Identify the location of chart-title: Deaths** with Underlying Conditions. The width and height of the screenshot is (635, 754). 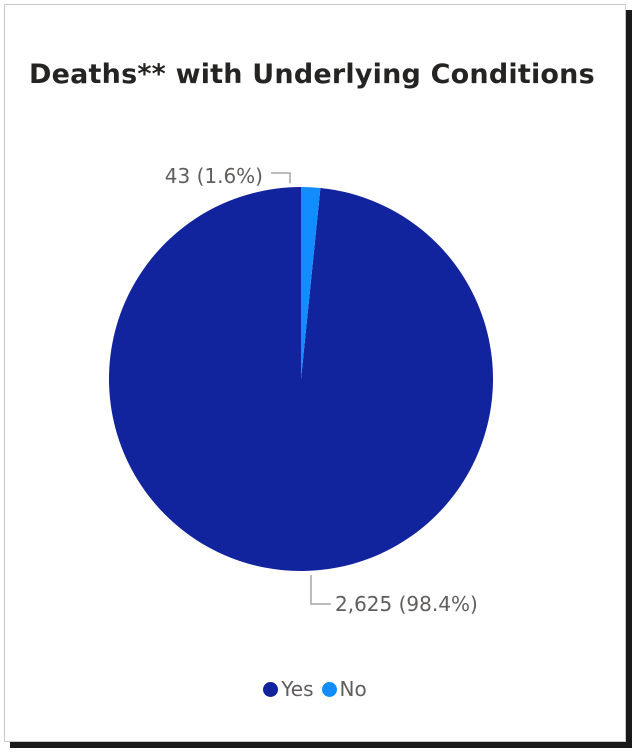
(312, 74).